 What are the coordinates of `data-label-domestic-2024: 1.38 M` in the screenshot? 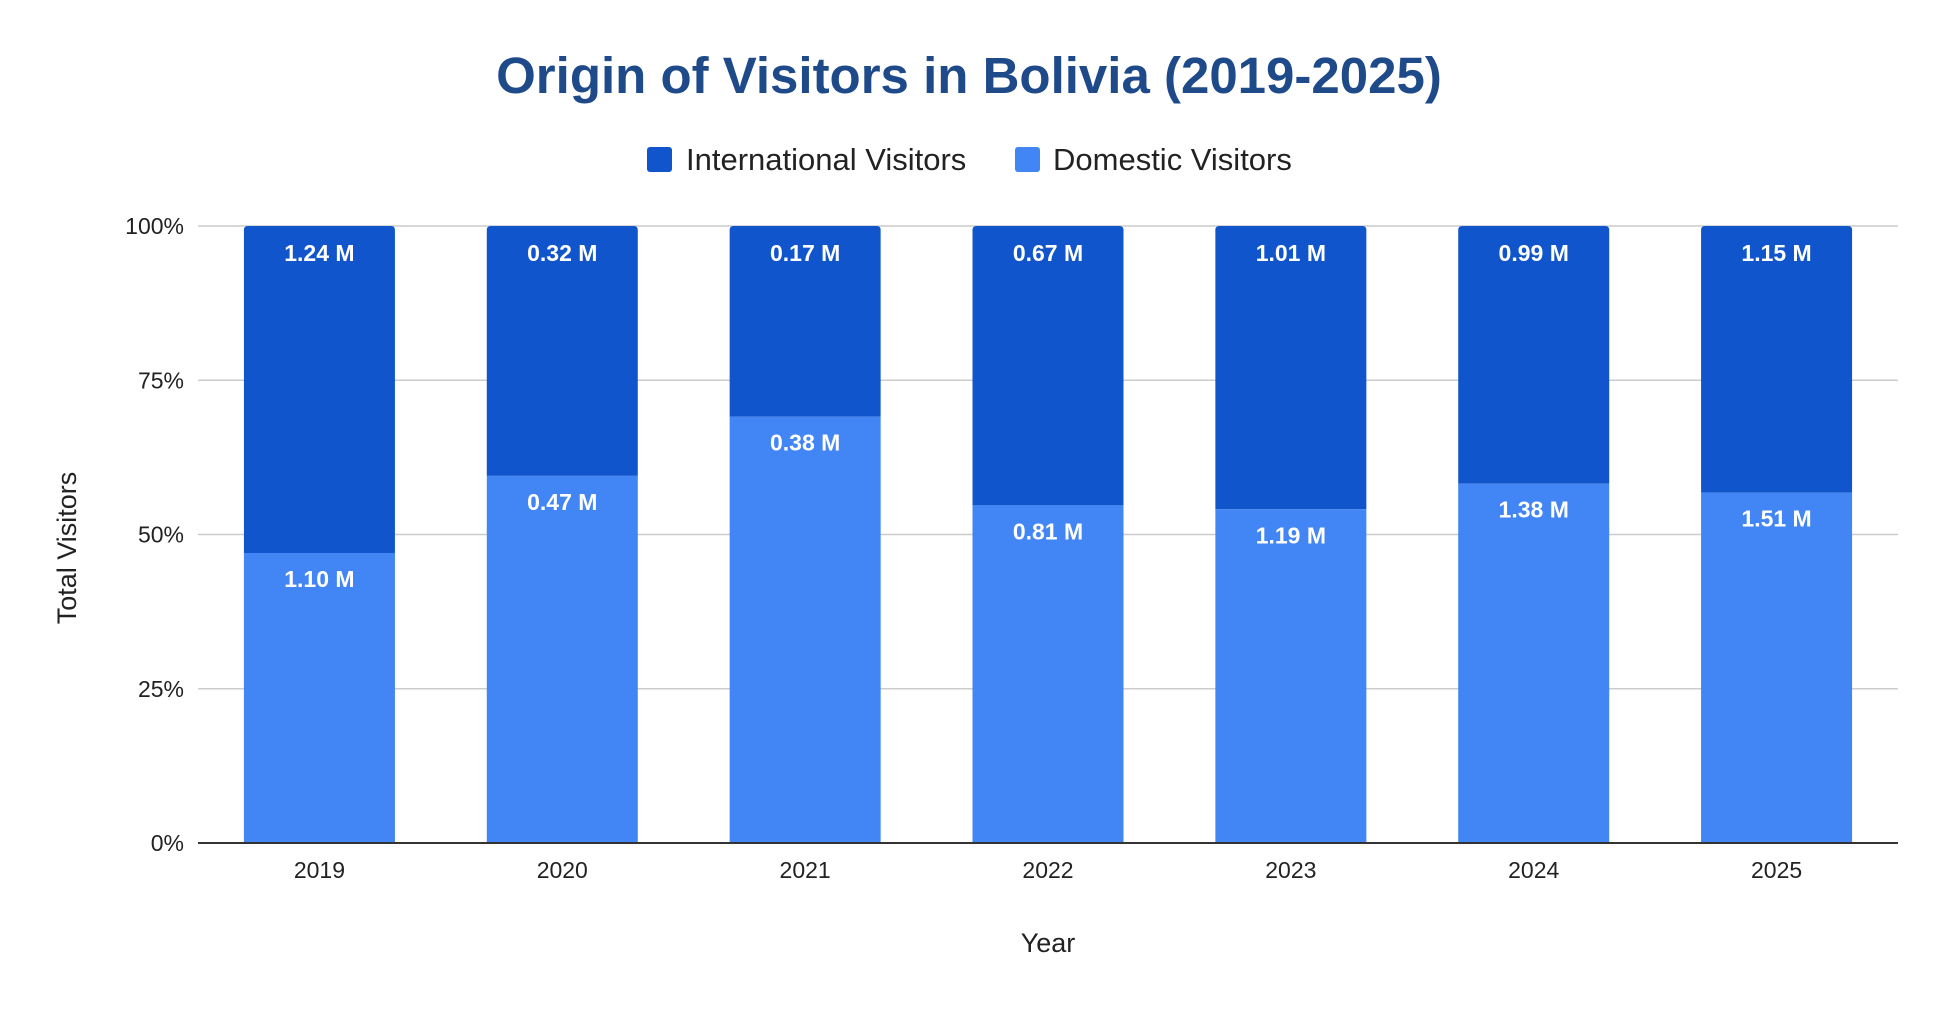 It's located at (1534, 510).